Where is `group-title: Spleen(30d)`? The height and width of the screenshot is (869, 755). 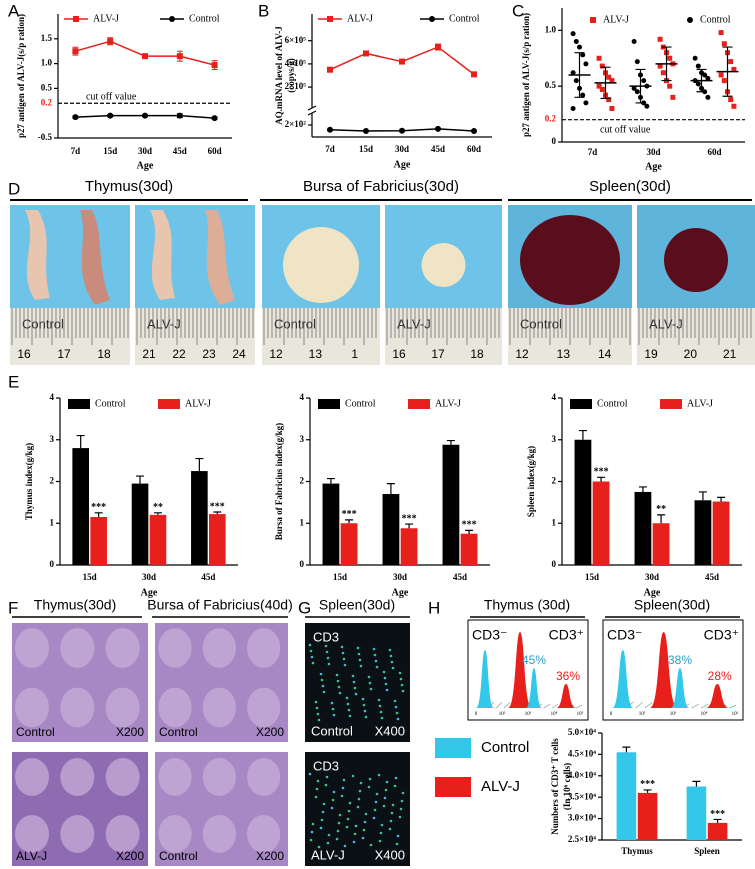
group-title: Spleen(30d) is located at coordinates (630, 186).